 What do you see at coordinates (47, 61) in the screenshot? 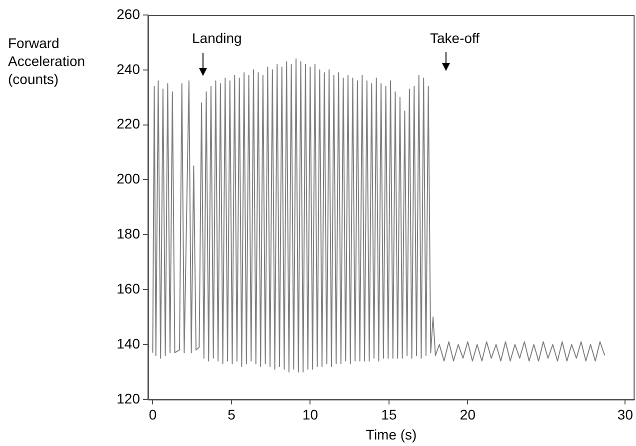
I see `y-axis-title: Forward Acceleration (counts)` at bounding box center [47, 61].